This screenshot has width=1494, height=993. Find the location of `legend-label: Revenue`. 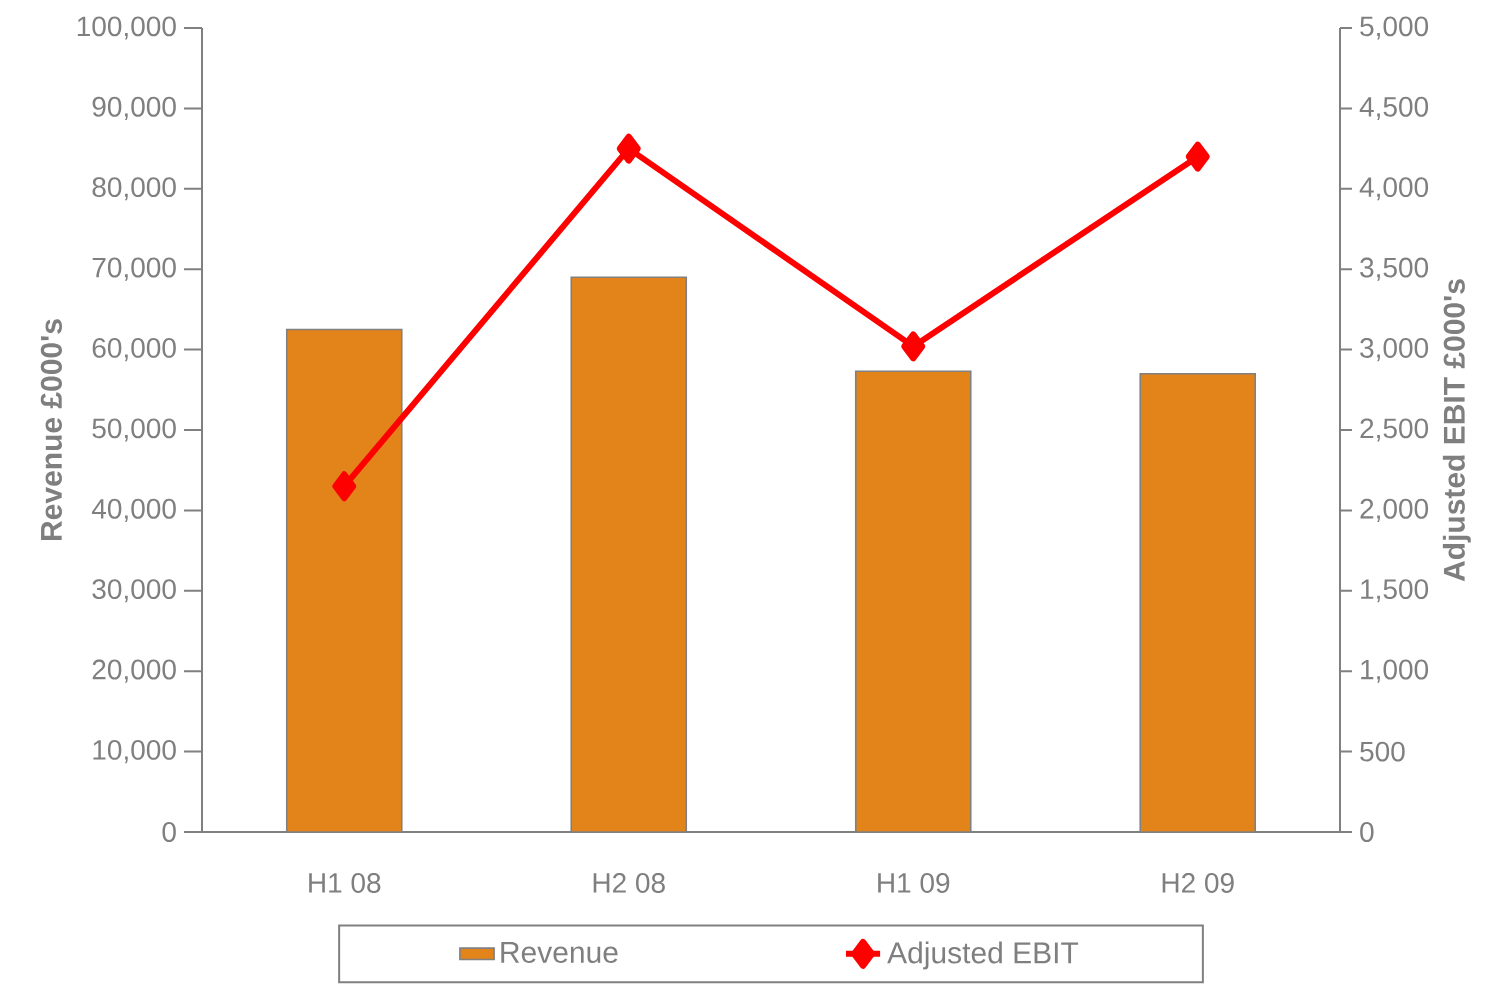

legend-label: Revenue is located at coordinates (559, 952).